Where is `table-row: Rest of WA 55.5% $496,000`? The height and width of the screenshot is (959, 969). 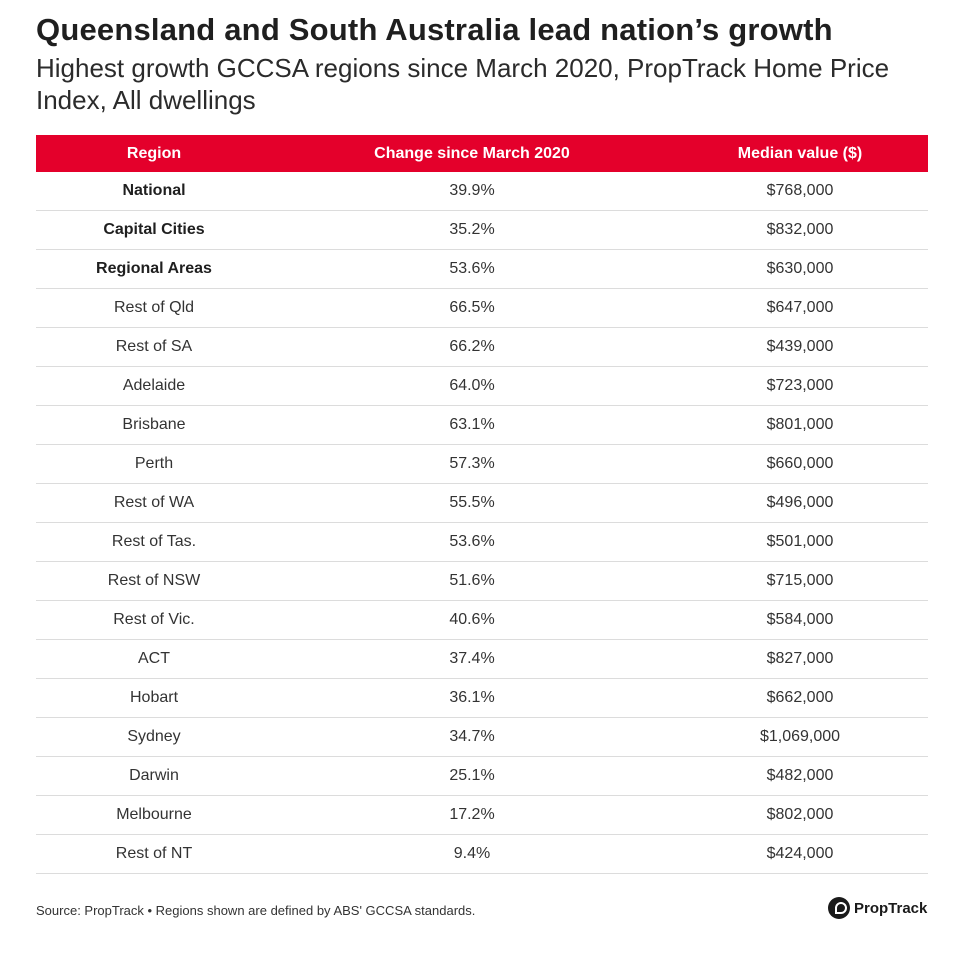 table-row: Rest of WA 55.5% $496,000 is located at coordinates (482, 503).